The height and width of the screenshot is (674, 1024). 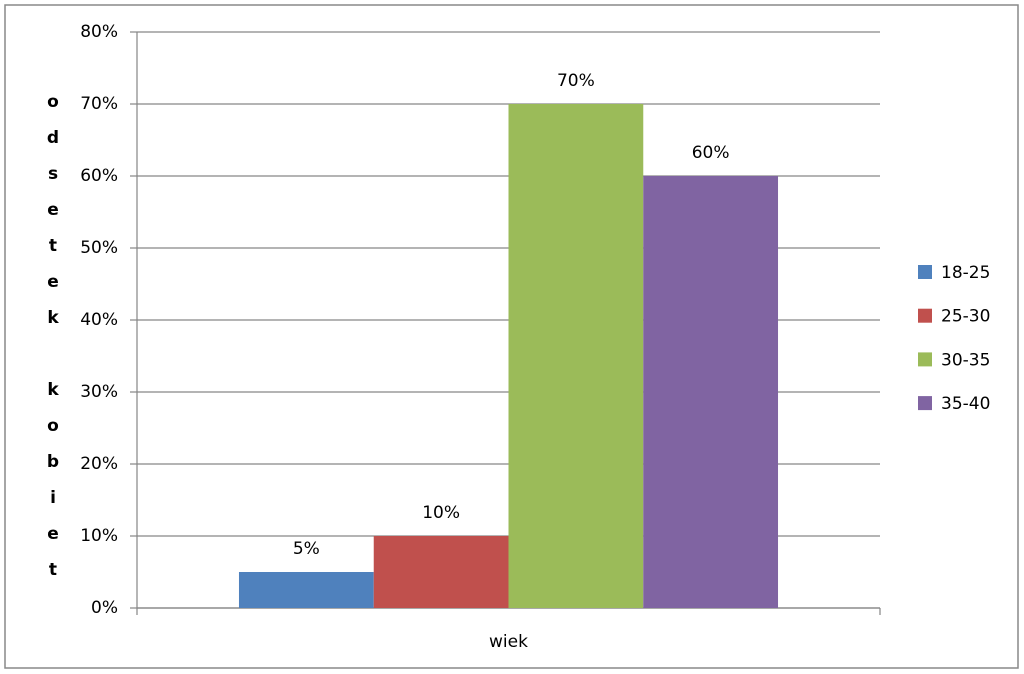 I want to click on legend-label: 25-30, so click(x=965, y=317).